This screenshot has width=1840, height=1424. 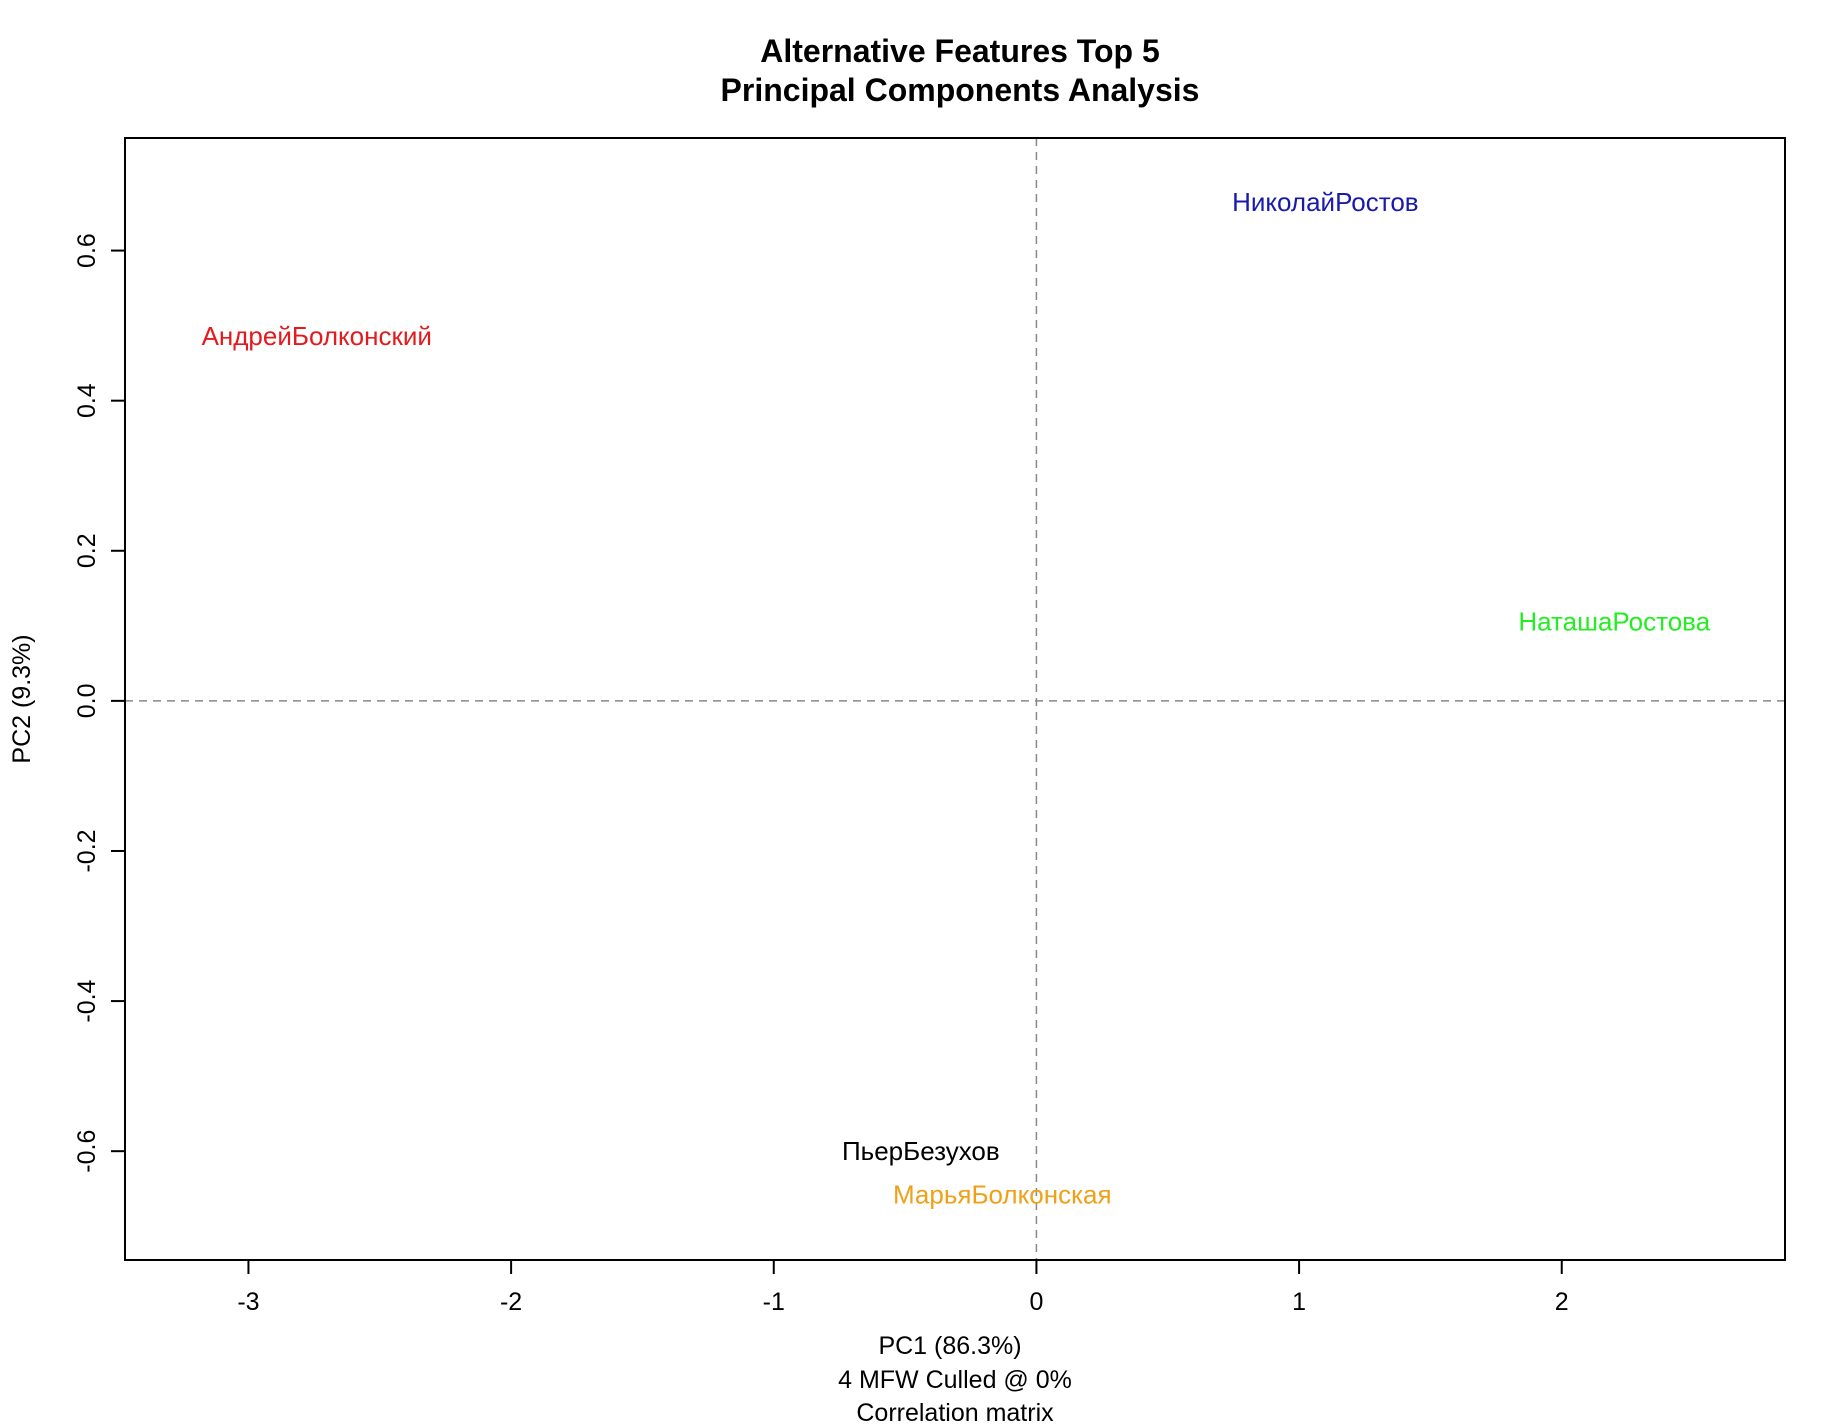 What do you see at coordinates (248, 1302) in the screenshot?
I see `x-tick-label: -3` at bounding box center [248, 1302].